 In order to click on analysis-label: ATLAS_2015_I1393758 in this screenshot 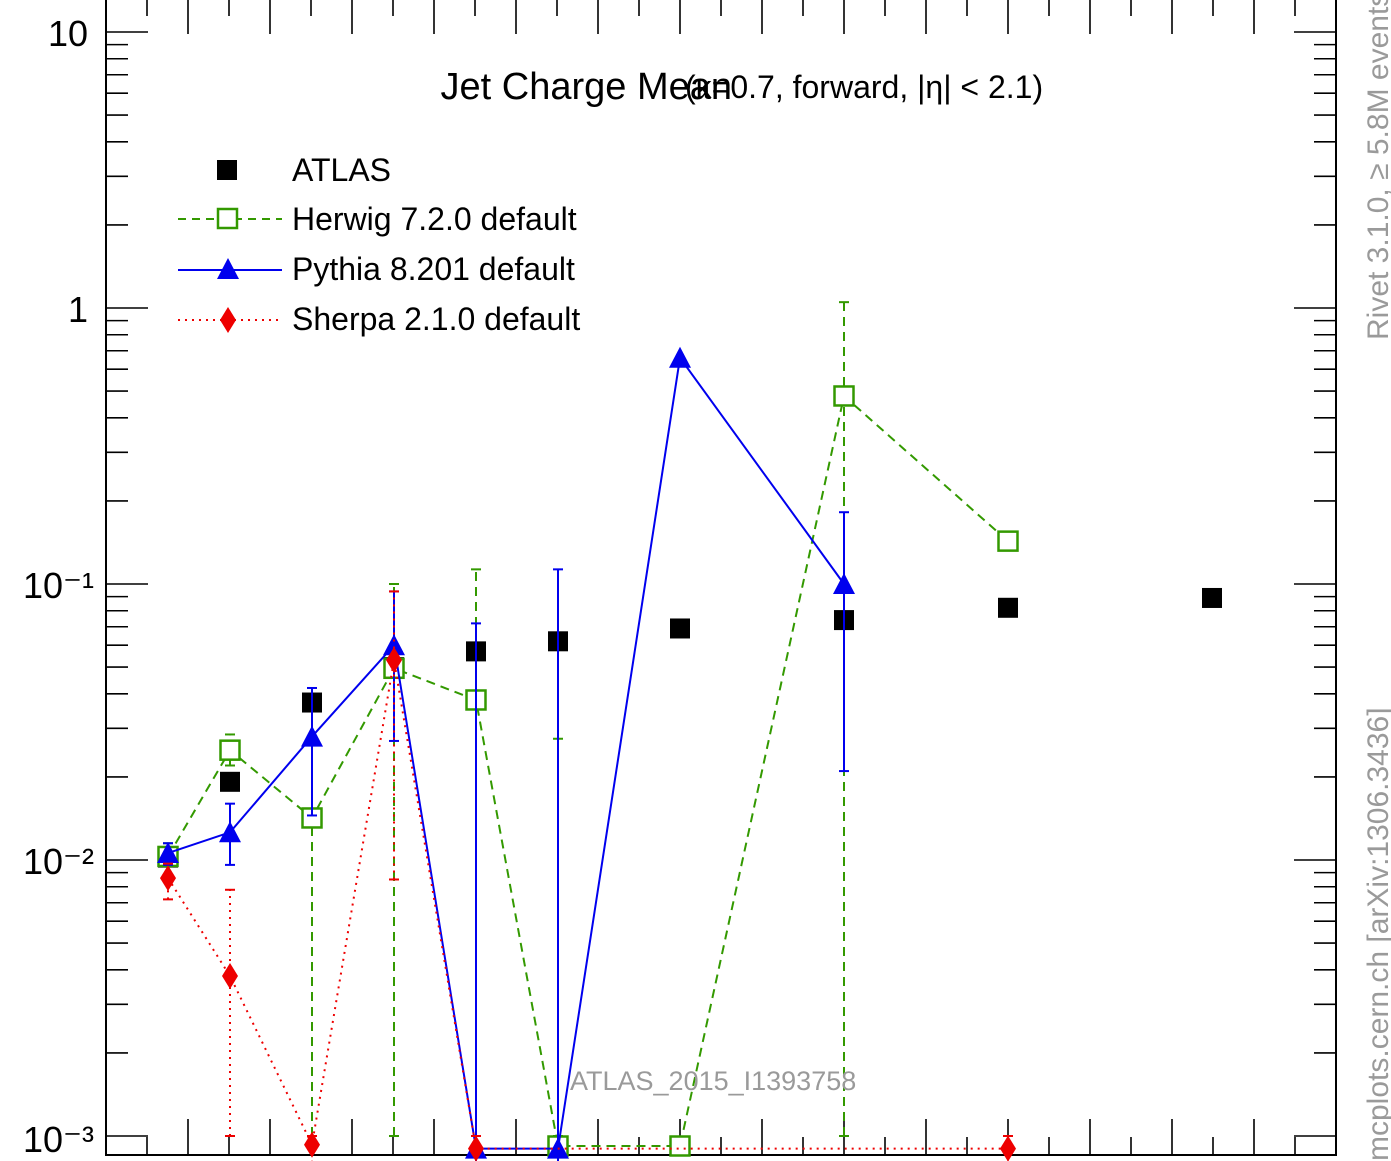, I will do `click(713, 1081)`.